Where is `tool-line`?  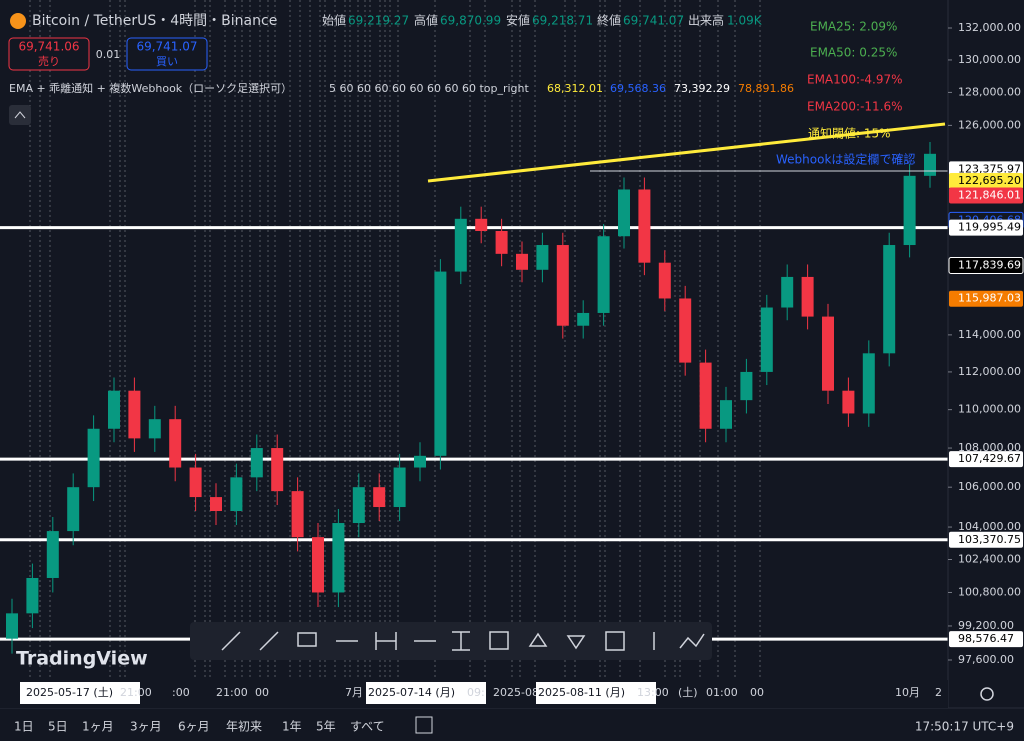 tool-line is located at coordinates (269, 641).